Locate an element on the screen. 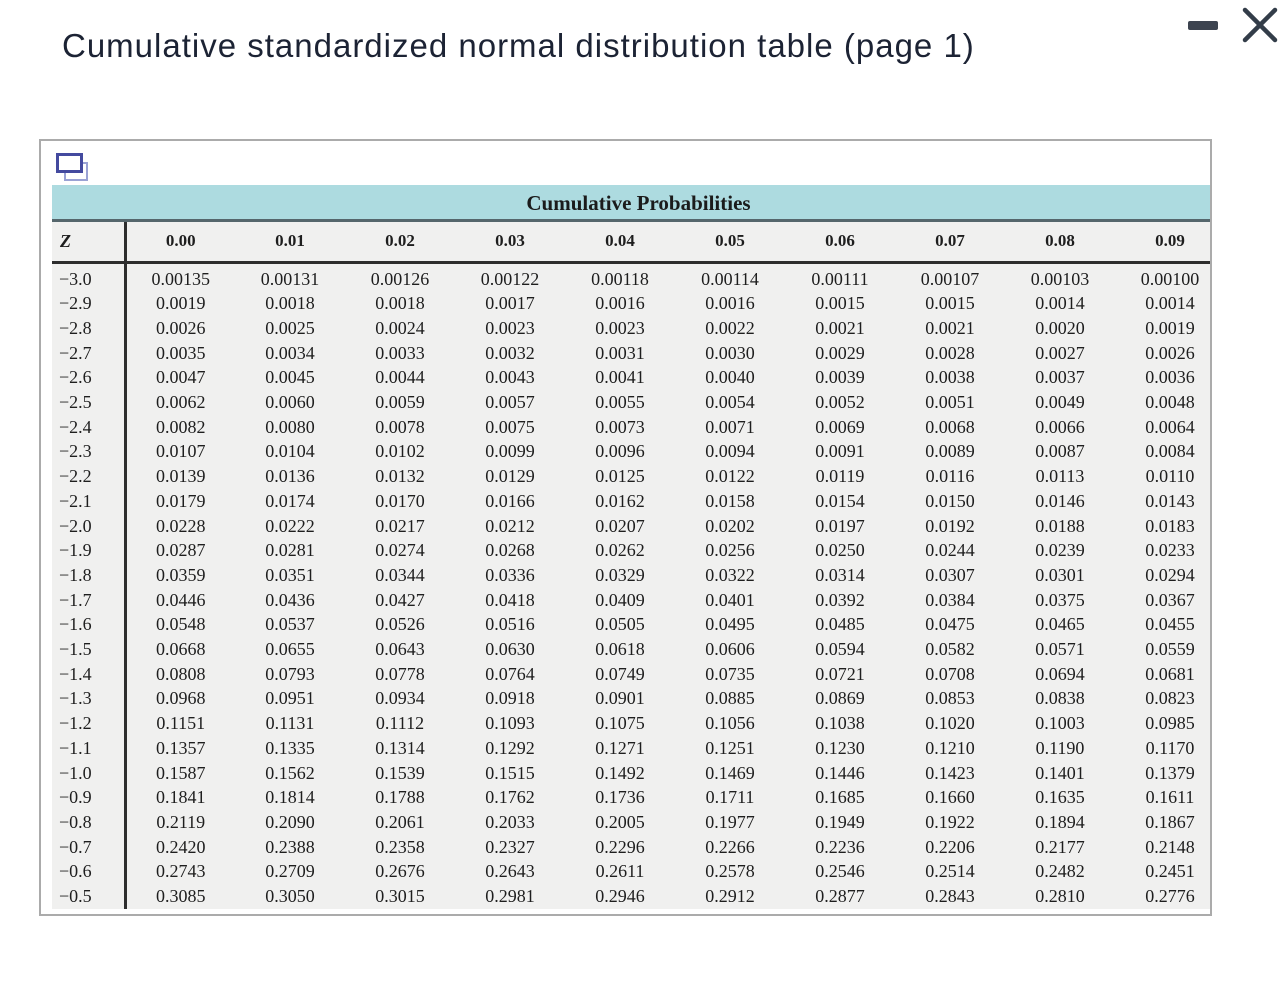  probability-cell: 0.00126 is located at coordinates (400, 278).